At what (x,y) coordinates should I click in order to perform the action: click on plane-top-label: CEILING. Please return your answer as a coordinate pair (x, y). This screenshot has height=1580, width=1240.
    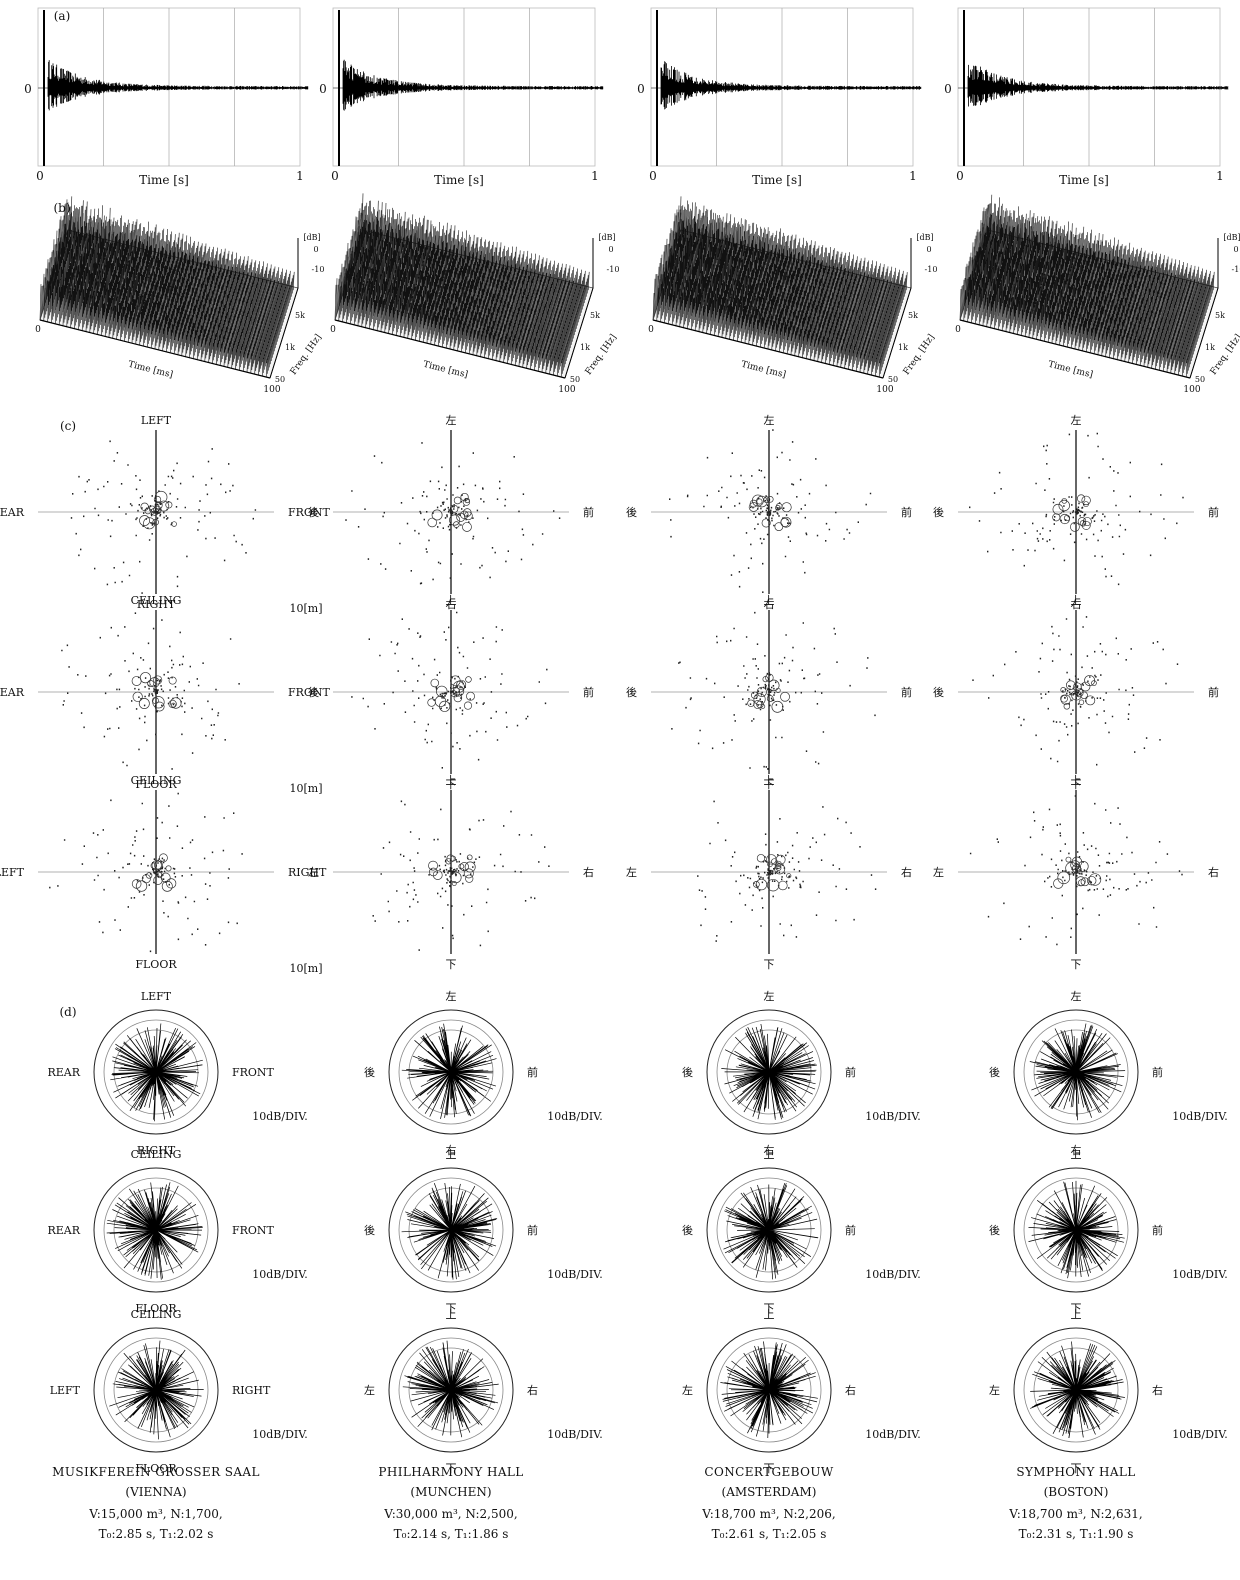
    Looking at the image, I should click on (156, 780).